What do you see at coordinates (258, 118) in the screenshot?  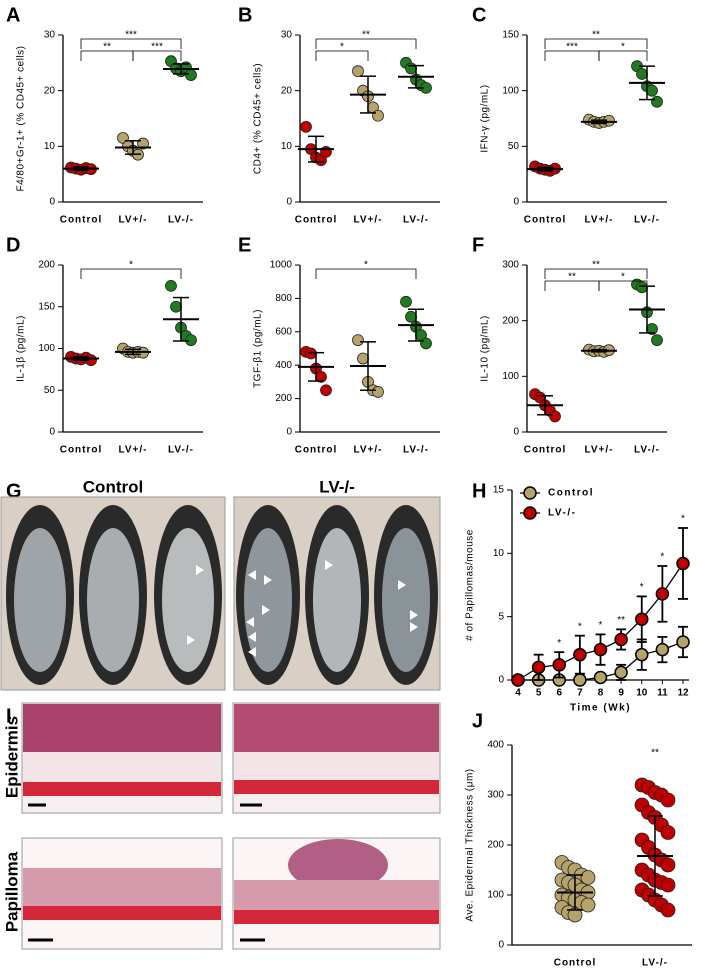 I see `y-axis-title: CD4+ (% CD45+ cells)` at bounding box center [258, 118].